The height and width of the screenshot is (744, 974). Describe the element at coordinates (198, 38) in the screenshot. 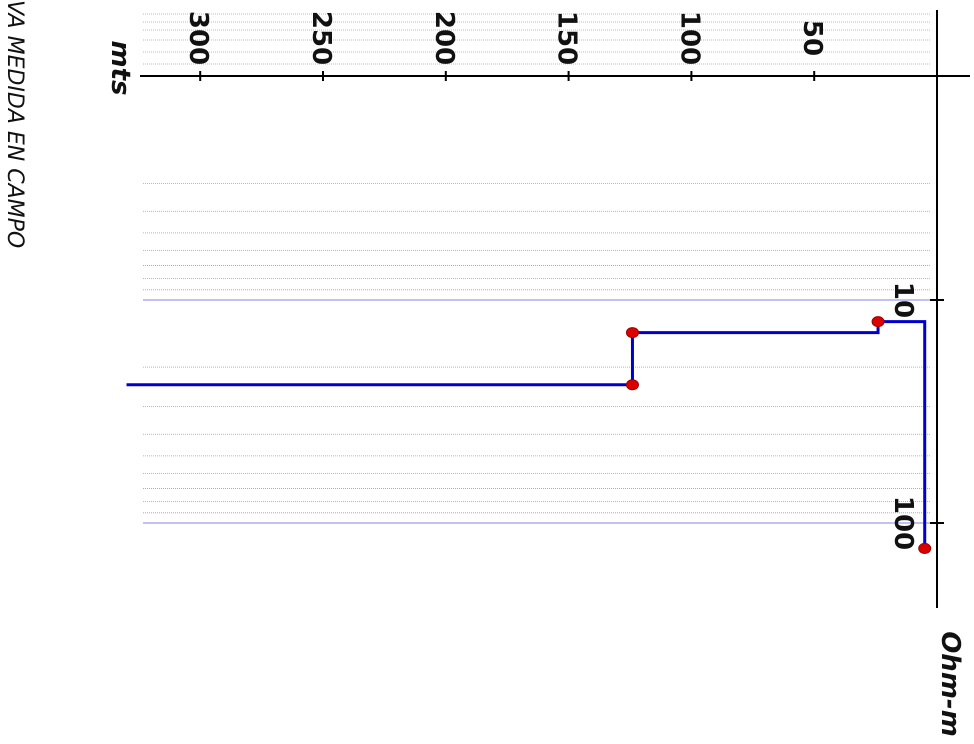

I see `depth-tick-label: 300` at that location.